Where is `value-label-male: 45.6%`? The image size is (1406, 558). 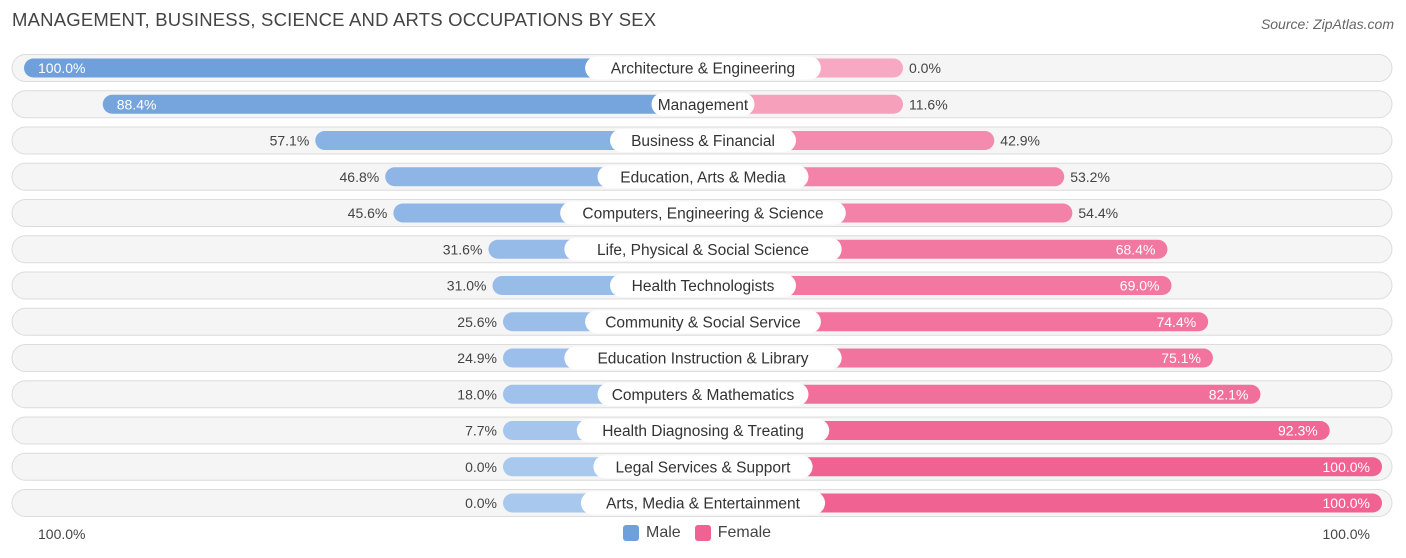
value-label-male: 45.6% is located at coordinates (368, 213).